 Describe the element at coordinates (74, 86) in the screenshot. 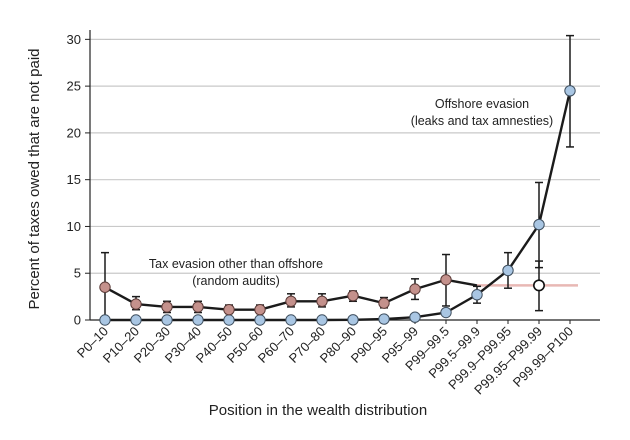

I see `y-tick-label: 25` at that location.